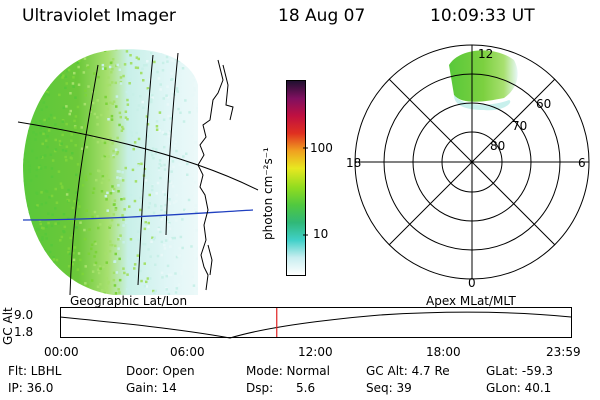 The height and width of the screenshot is (400, 600). I want to click on highlight-latitude-line, so click(138, 215).